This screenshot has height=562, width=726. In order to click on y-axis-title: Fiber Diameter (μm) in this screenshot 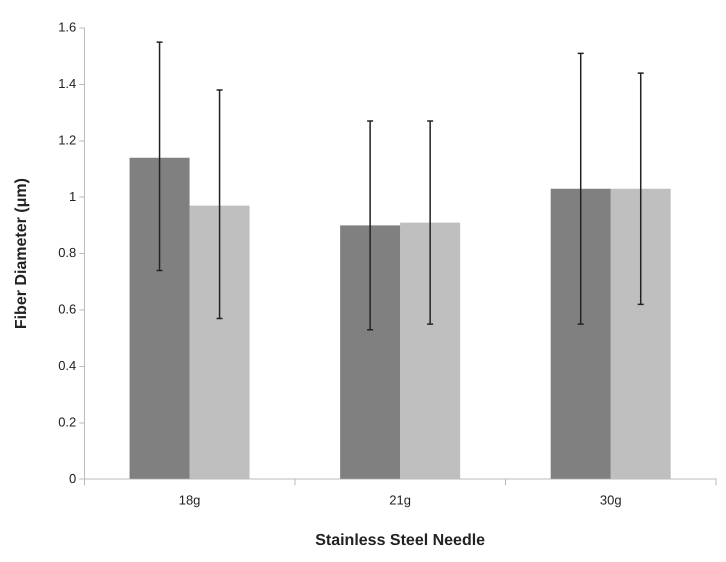, I will do `click(21, 254)`.